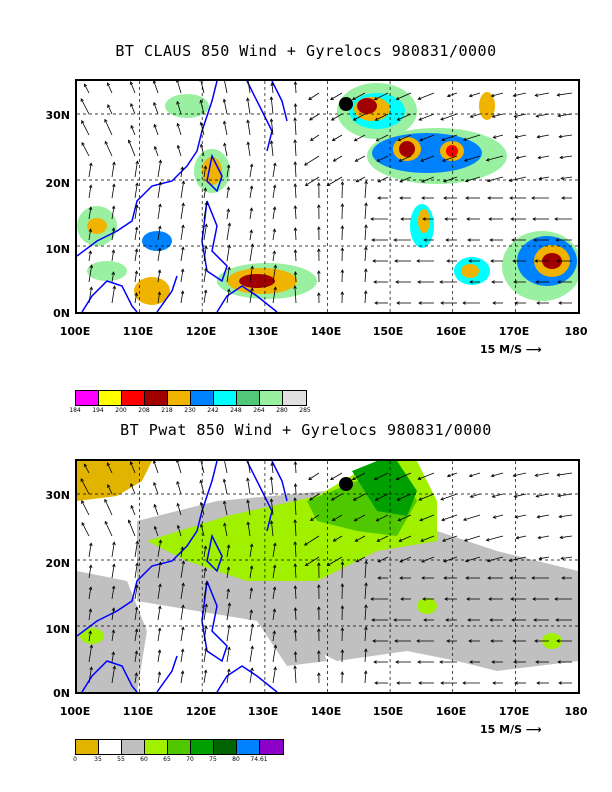 This screenshot has height=792, width=612. Describe the element at coordinates (282, 410) in the screenshot. I see `colorbar-tick-label: 280` at that location.